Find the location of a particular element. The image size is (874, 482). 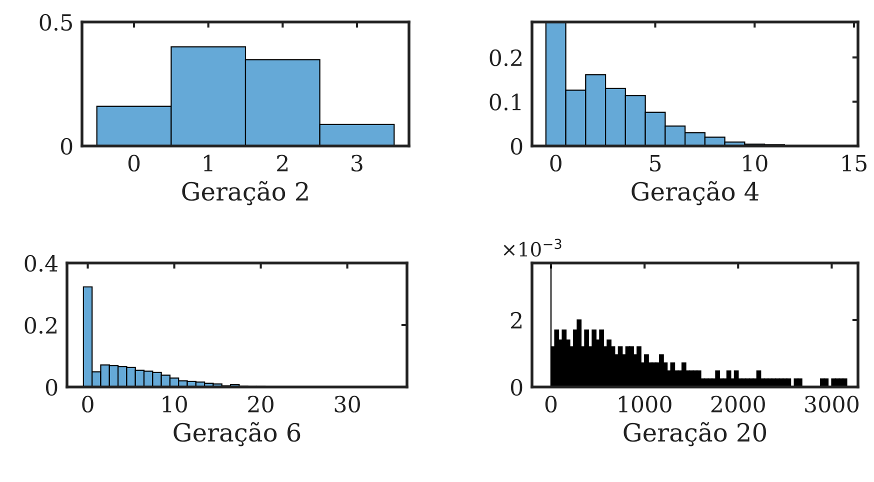

x-tick-label: 2000 is located at coordinates (738, 404).